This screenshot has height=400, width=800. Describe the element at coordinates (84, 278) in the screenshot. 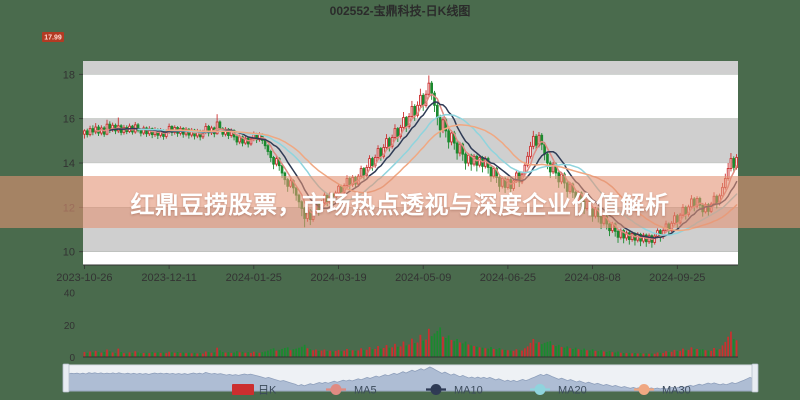

I see `svg-text: 2023-10-26` at that location.